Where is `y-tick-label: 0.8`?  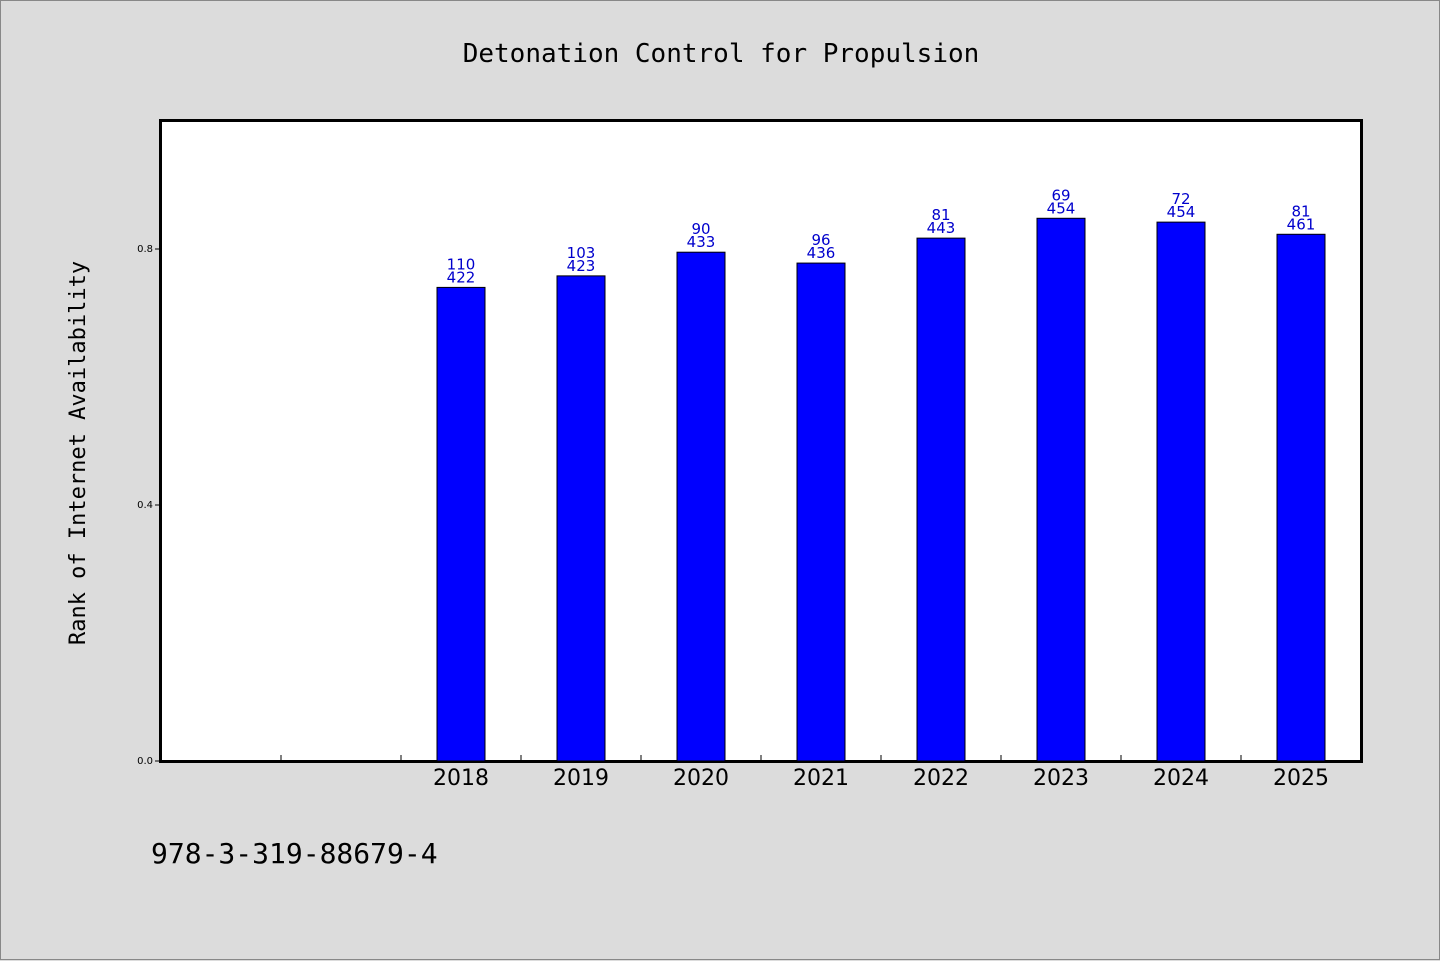
y-tick-label: 0.8 is located at coordinates (145, 249).